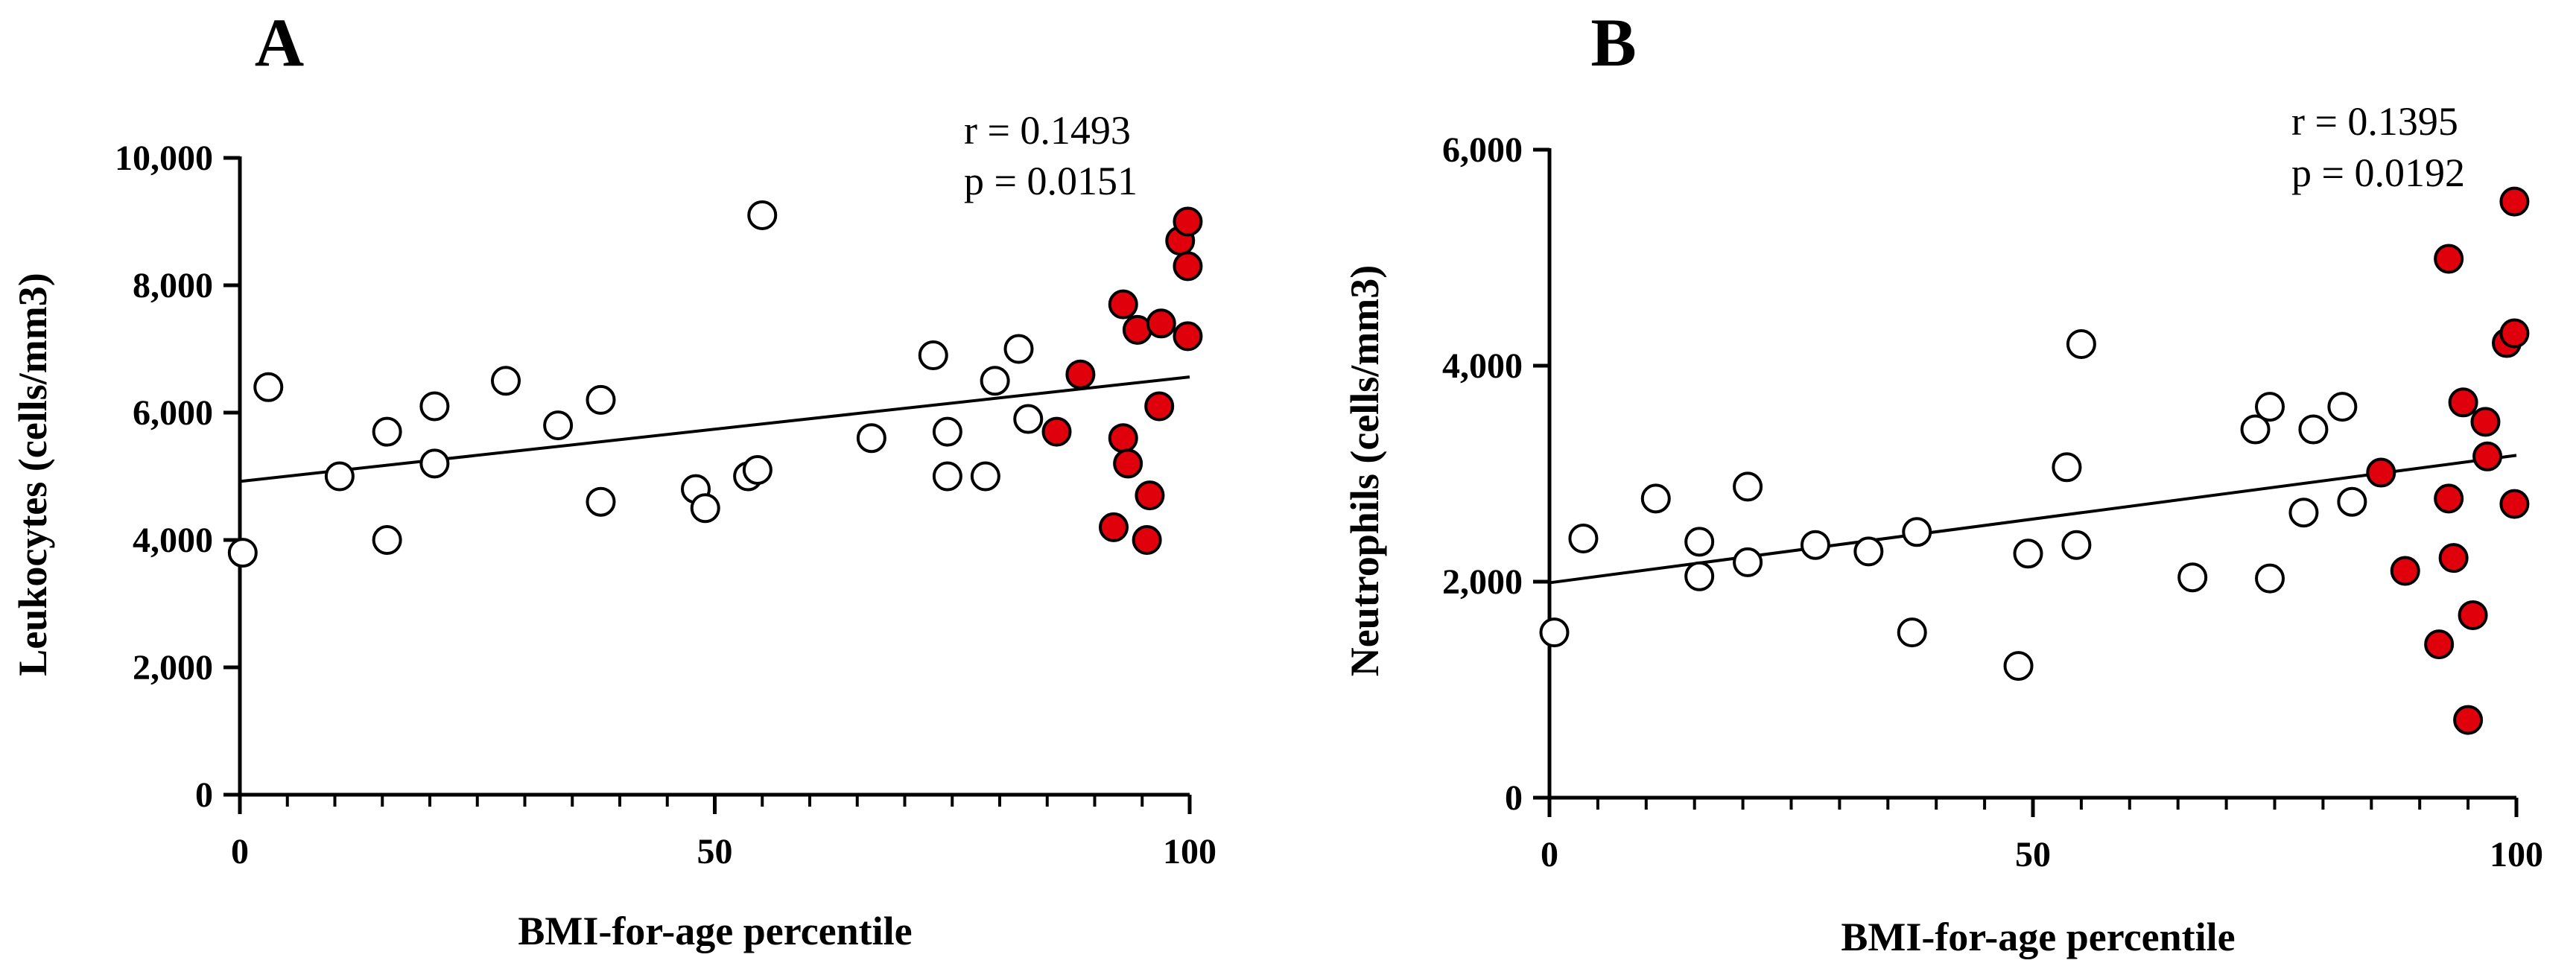 This screenshot has width=2576, height=969. I want to click on panel-a-x-tick-label: 50, so click(715, 852).